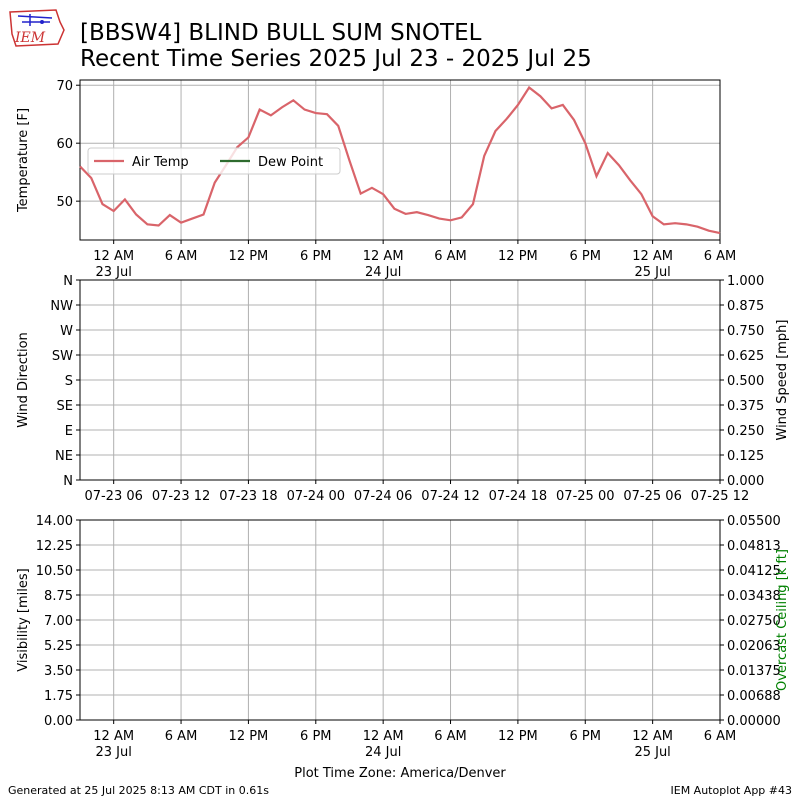 The height and width of the screenshot is (800, 800). Describe the element at coordinates (58, 696) in the screenshot. I see `y-tick-label: 1.75` at that location.